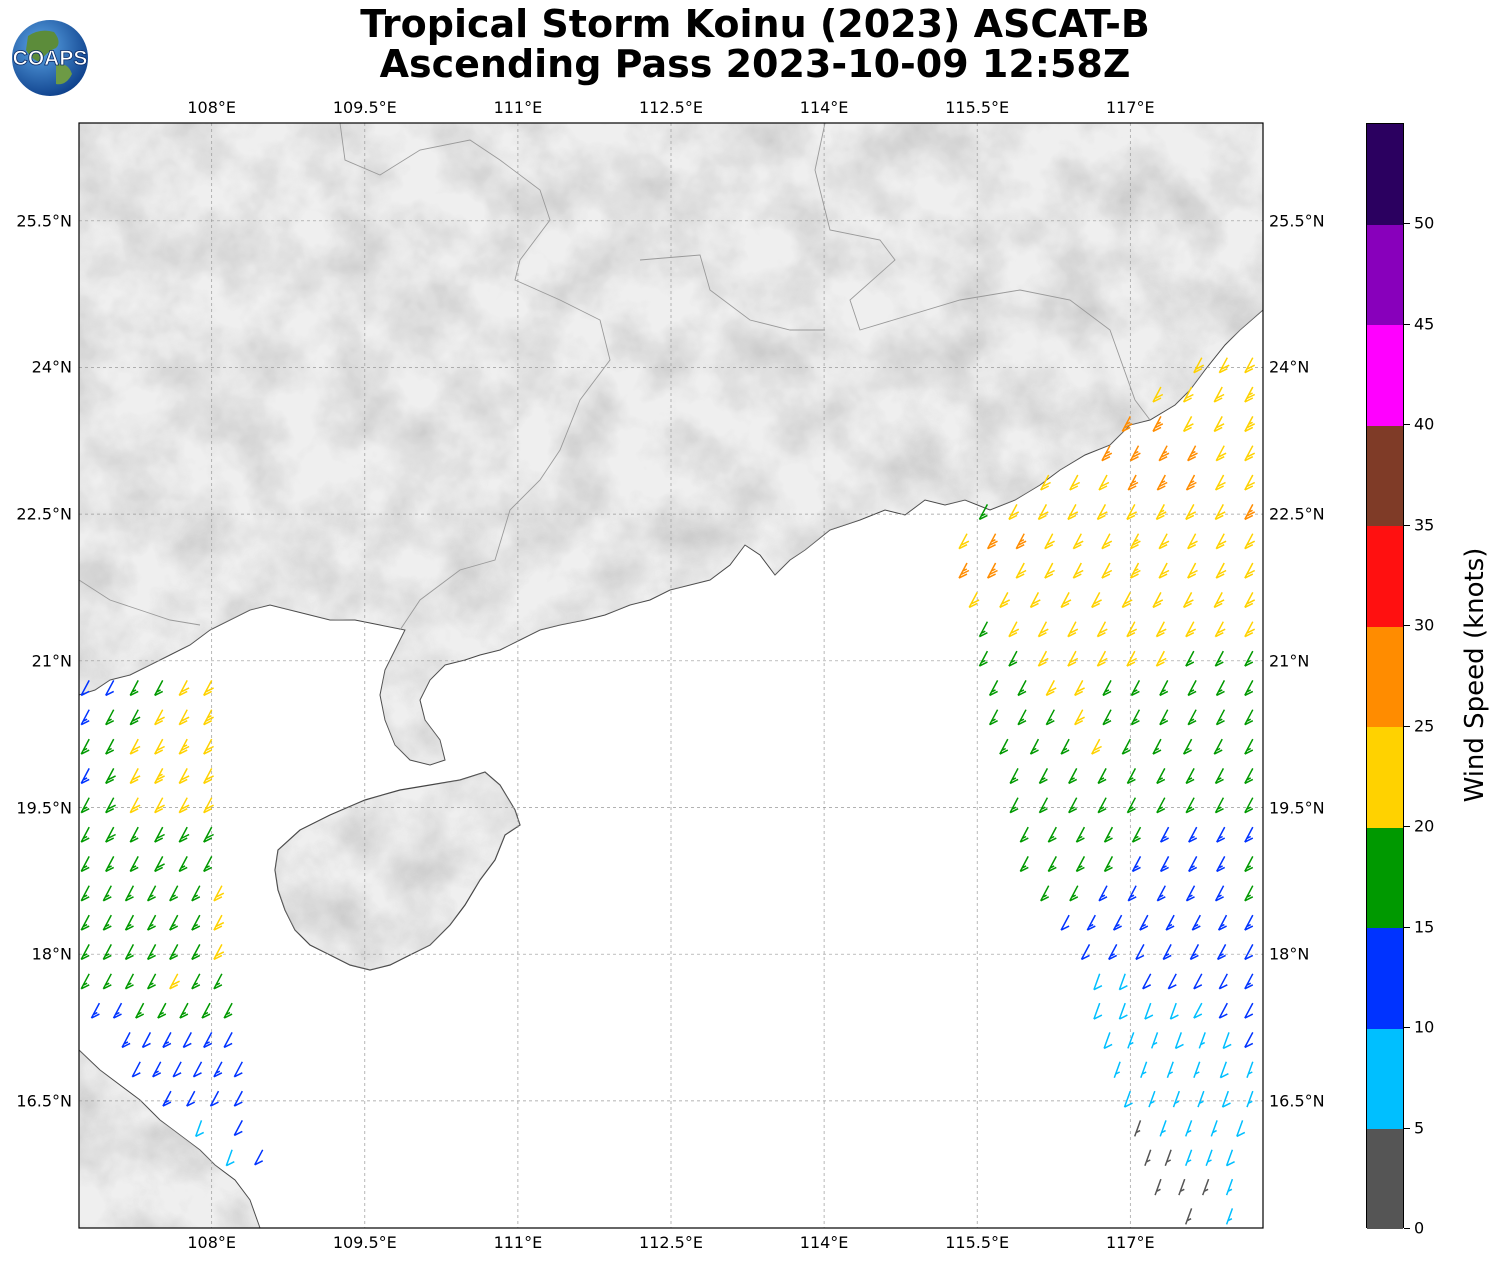 The height and width of the screenshot is (1264, 1503). What do you see at coordinates (1424, 424) in the screenshot?
I see `colorbar-tick-label: 40` at bounding box center [1424, 424].